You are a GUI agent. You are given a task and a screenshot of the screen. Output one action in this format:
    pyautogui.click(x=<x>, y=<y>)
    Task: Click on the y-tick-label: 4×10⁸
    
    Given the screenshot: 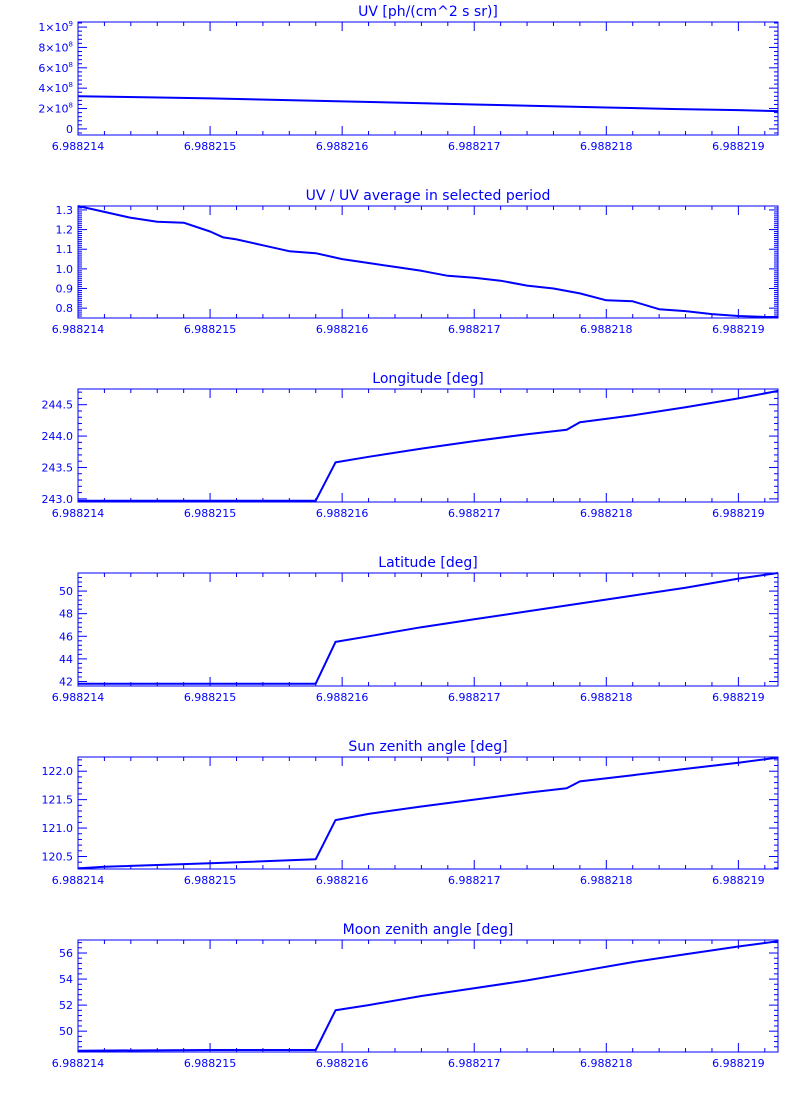 What is the action you would take?
    pyautogui.click(x=55, y=88)
    